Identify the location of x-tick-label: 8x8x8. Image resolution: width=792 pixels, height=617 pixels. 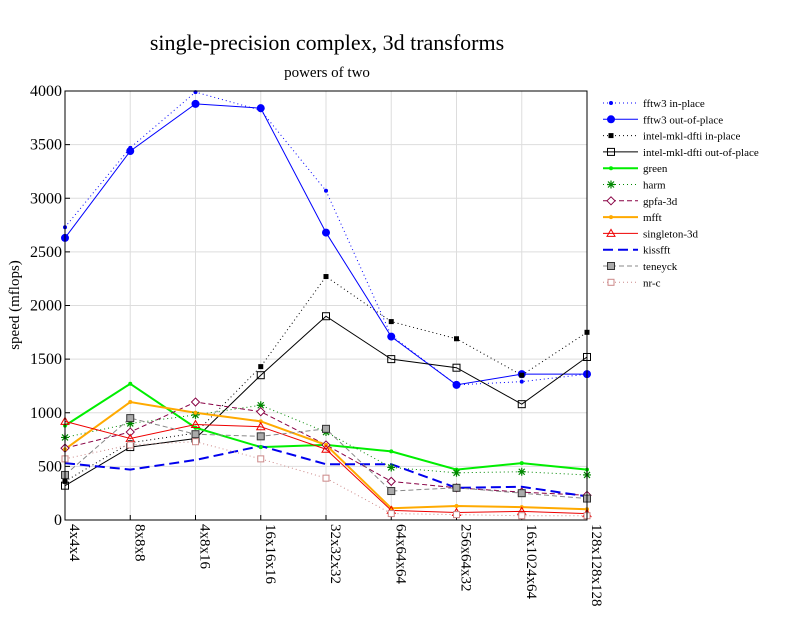
(139, 543).